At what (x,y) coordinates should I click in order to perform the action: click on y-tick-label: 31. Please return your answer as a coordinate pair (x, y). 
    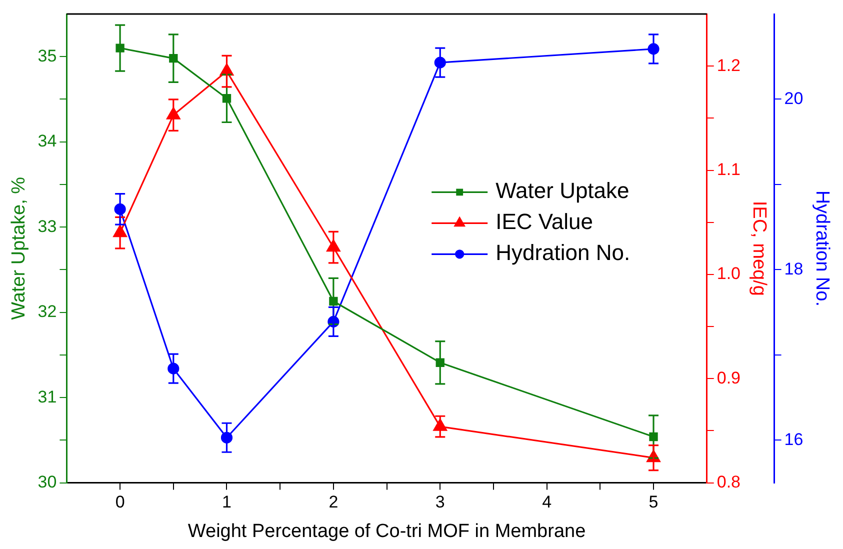
    Looking at the image, I should click on (47, 396).